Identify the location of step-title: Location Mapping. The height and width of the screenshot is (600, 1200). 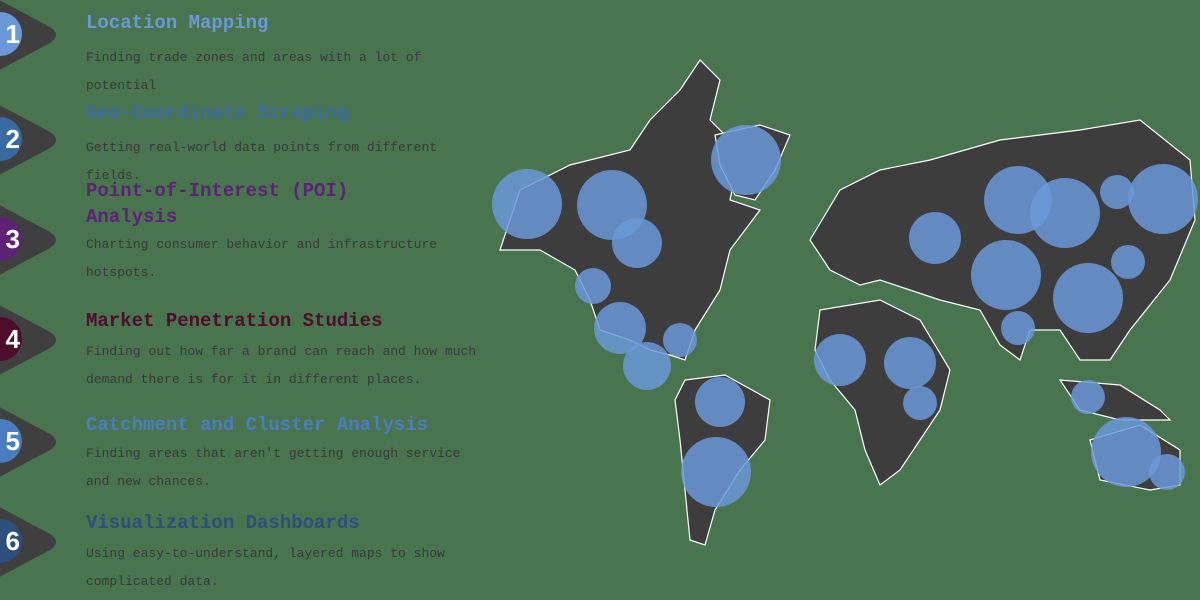
(177, 23).